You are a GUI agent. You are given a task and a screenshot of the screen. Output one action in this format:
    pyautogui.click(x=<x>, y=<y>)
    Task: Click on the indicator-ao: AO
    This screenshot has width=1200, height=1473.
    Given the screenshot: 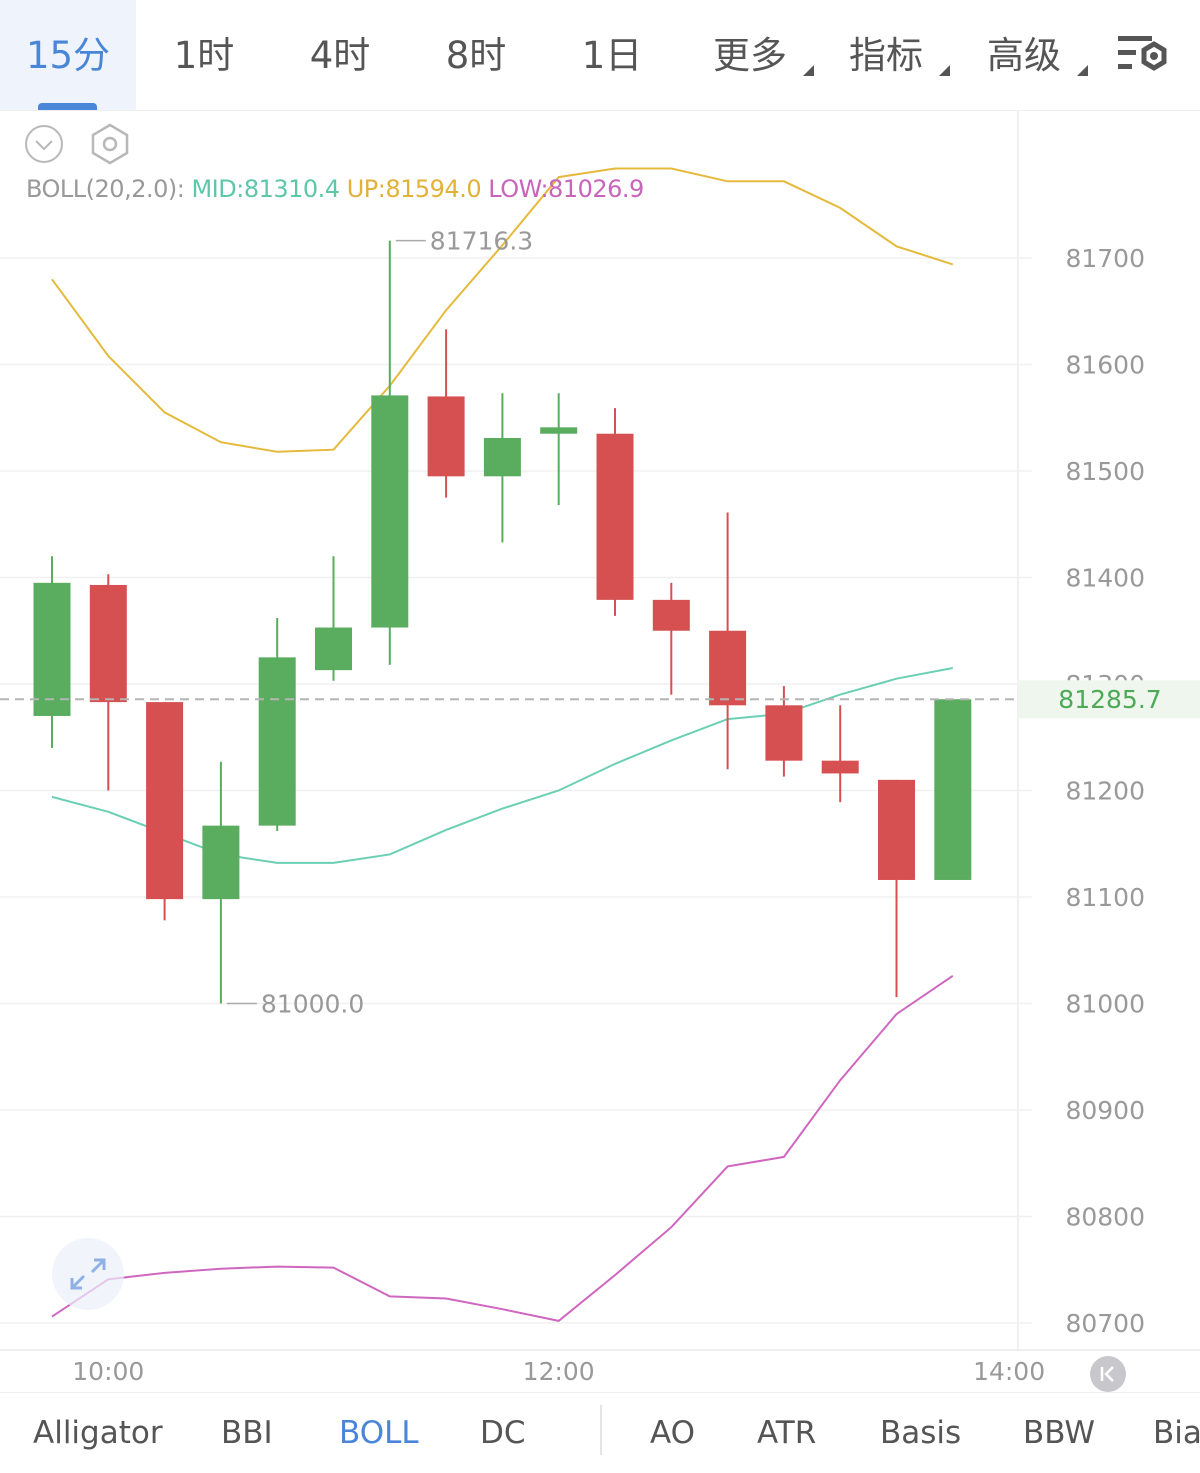 What is the action you would take?
    pyautogui.click(x=673, y=1433)
    